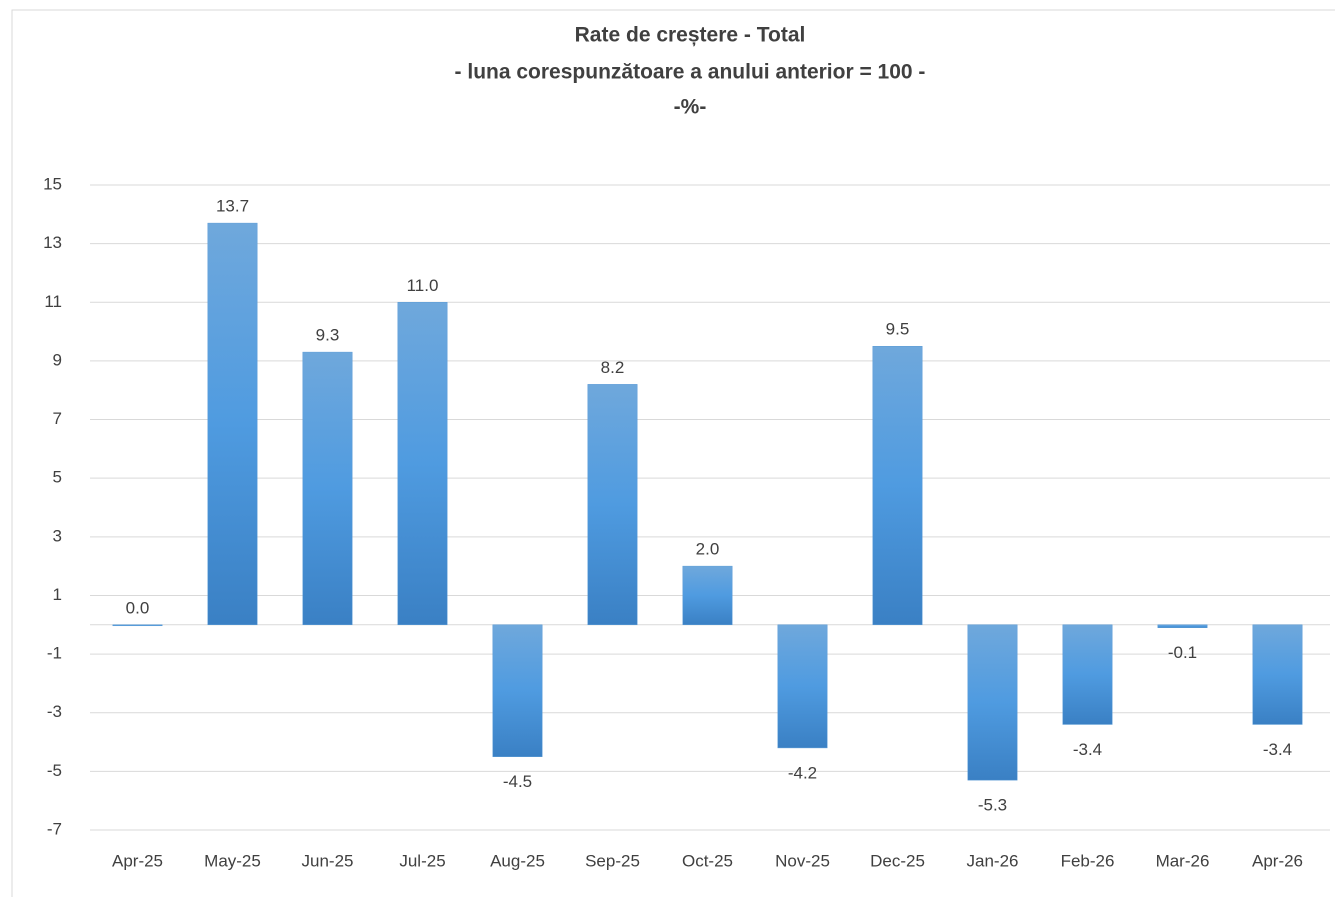  Describe the element at coordinates (897, 860) in the screenshot. I see `x-tick-label: Dec-25` at that location.